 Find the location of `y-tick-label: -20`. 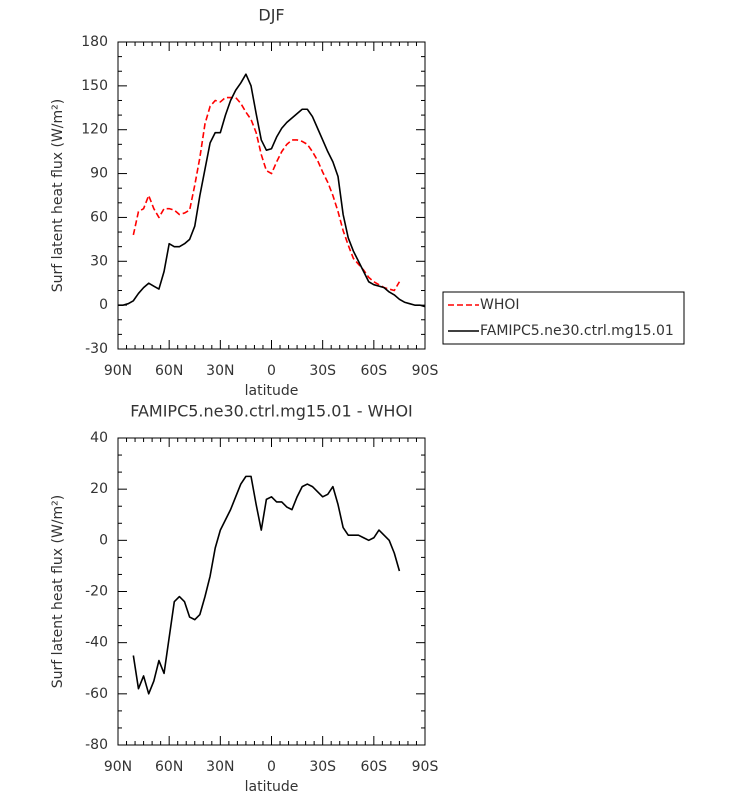

y-tick-label: -20 is located at coordinates (96, 592).